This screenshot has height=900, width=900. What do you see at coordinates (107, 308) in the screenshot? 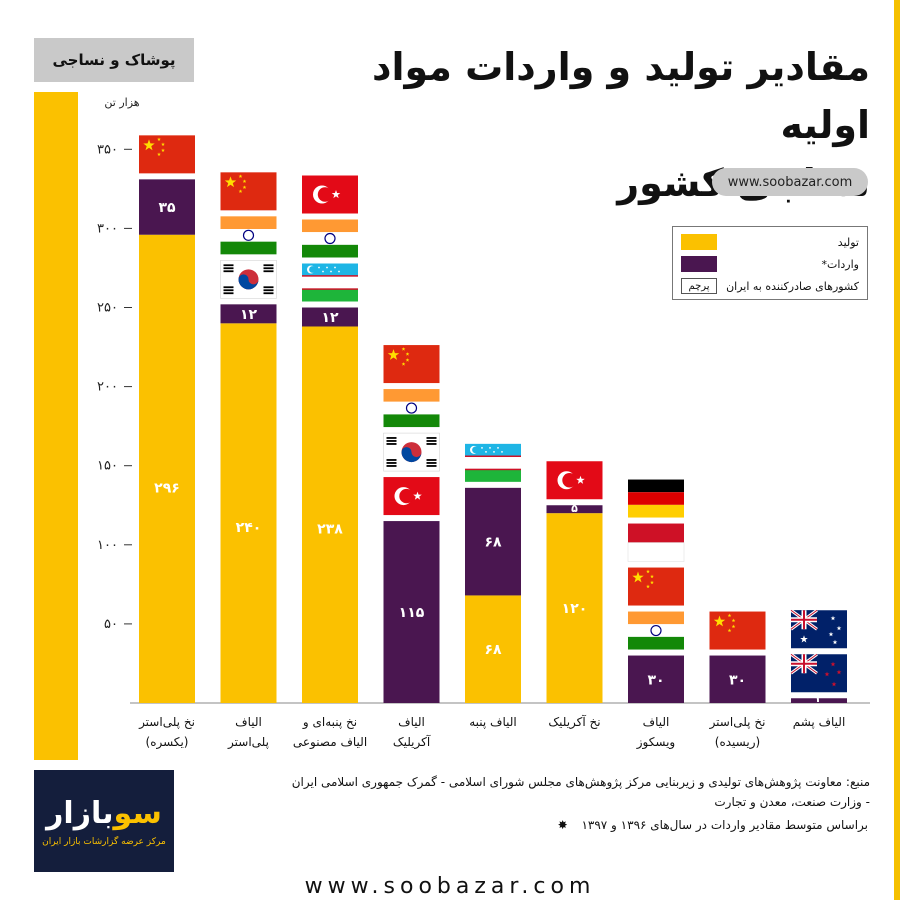
I see `y-tick-label: ۲۵۰` at bounding box center [107, 308].